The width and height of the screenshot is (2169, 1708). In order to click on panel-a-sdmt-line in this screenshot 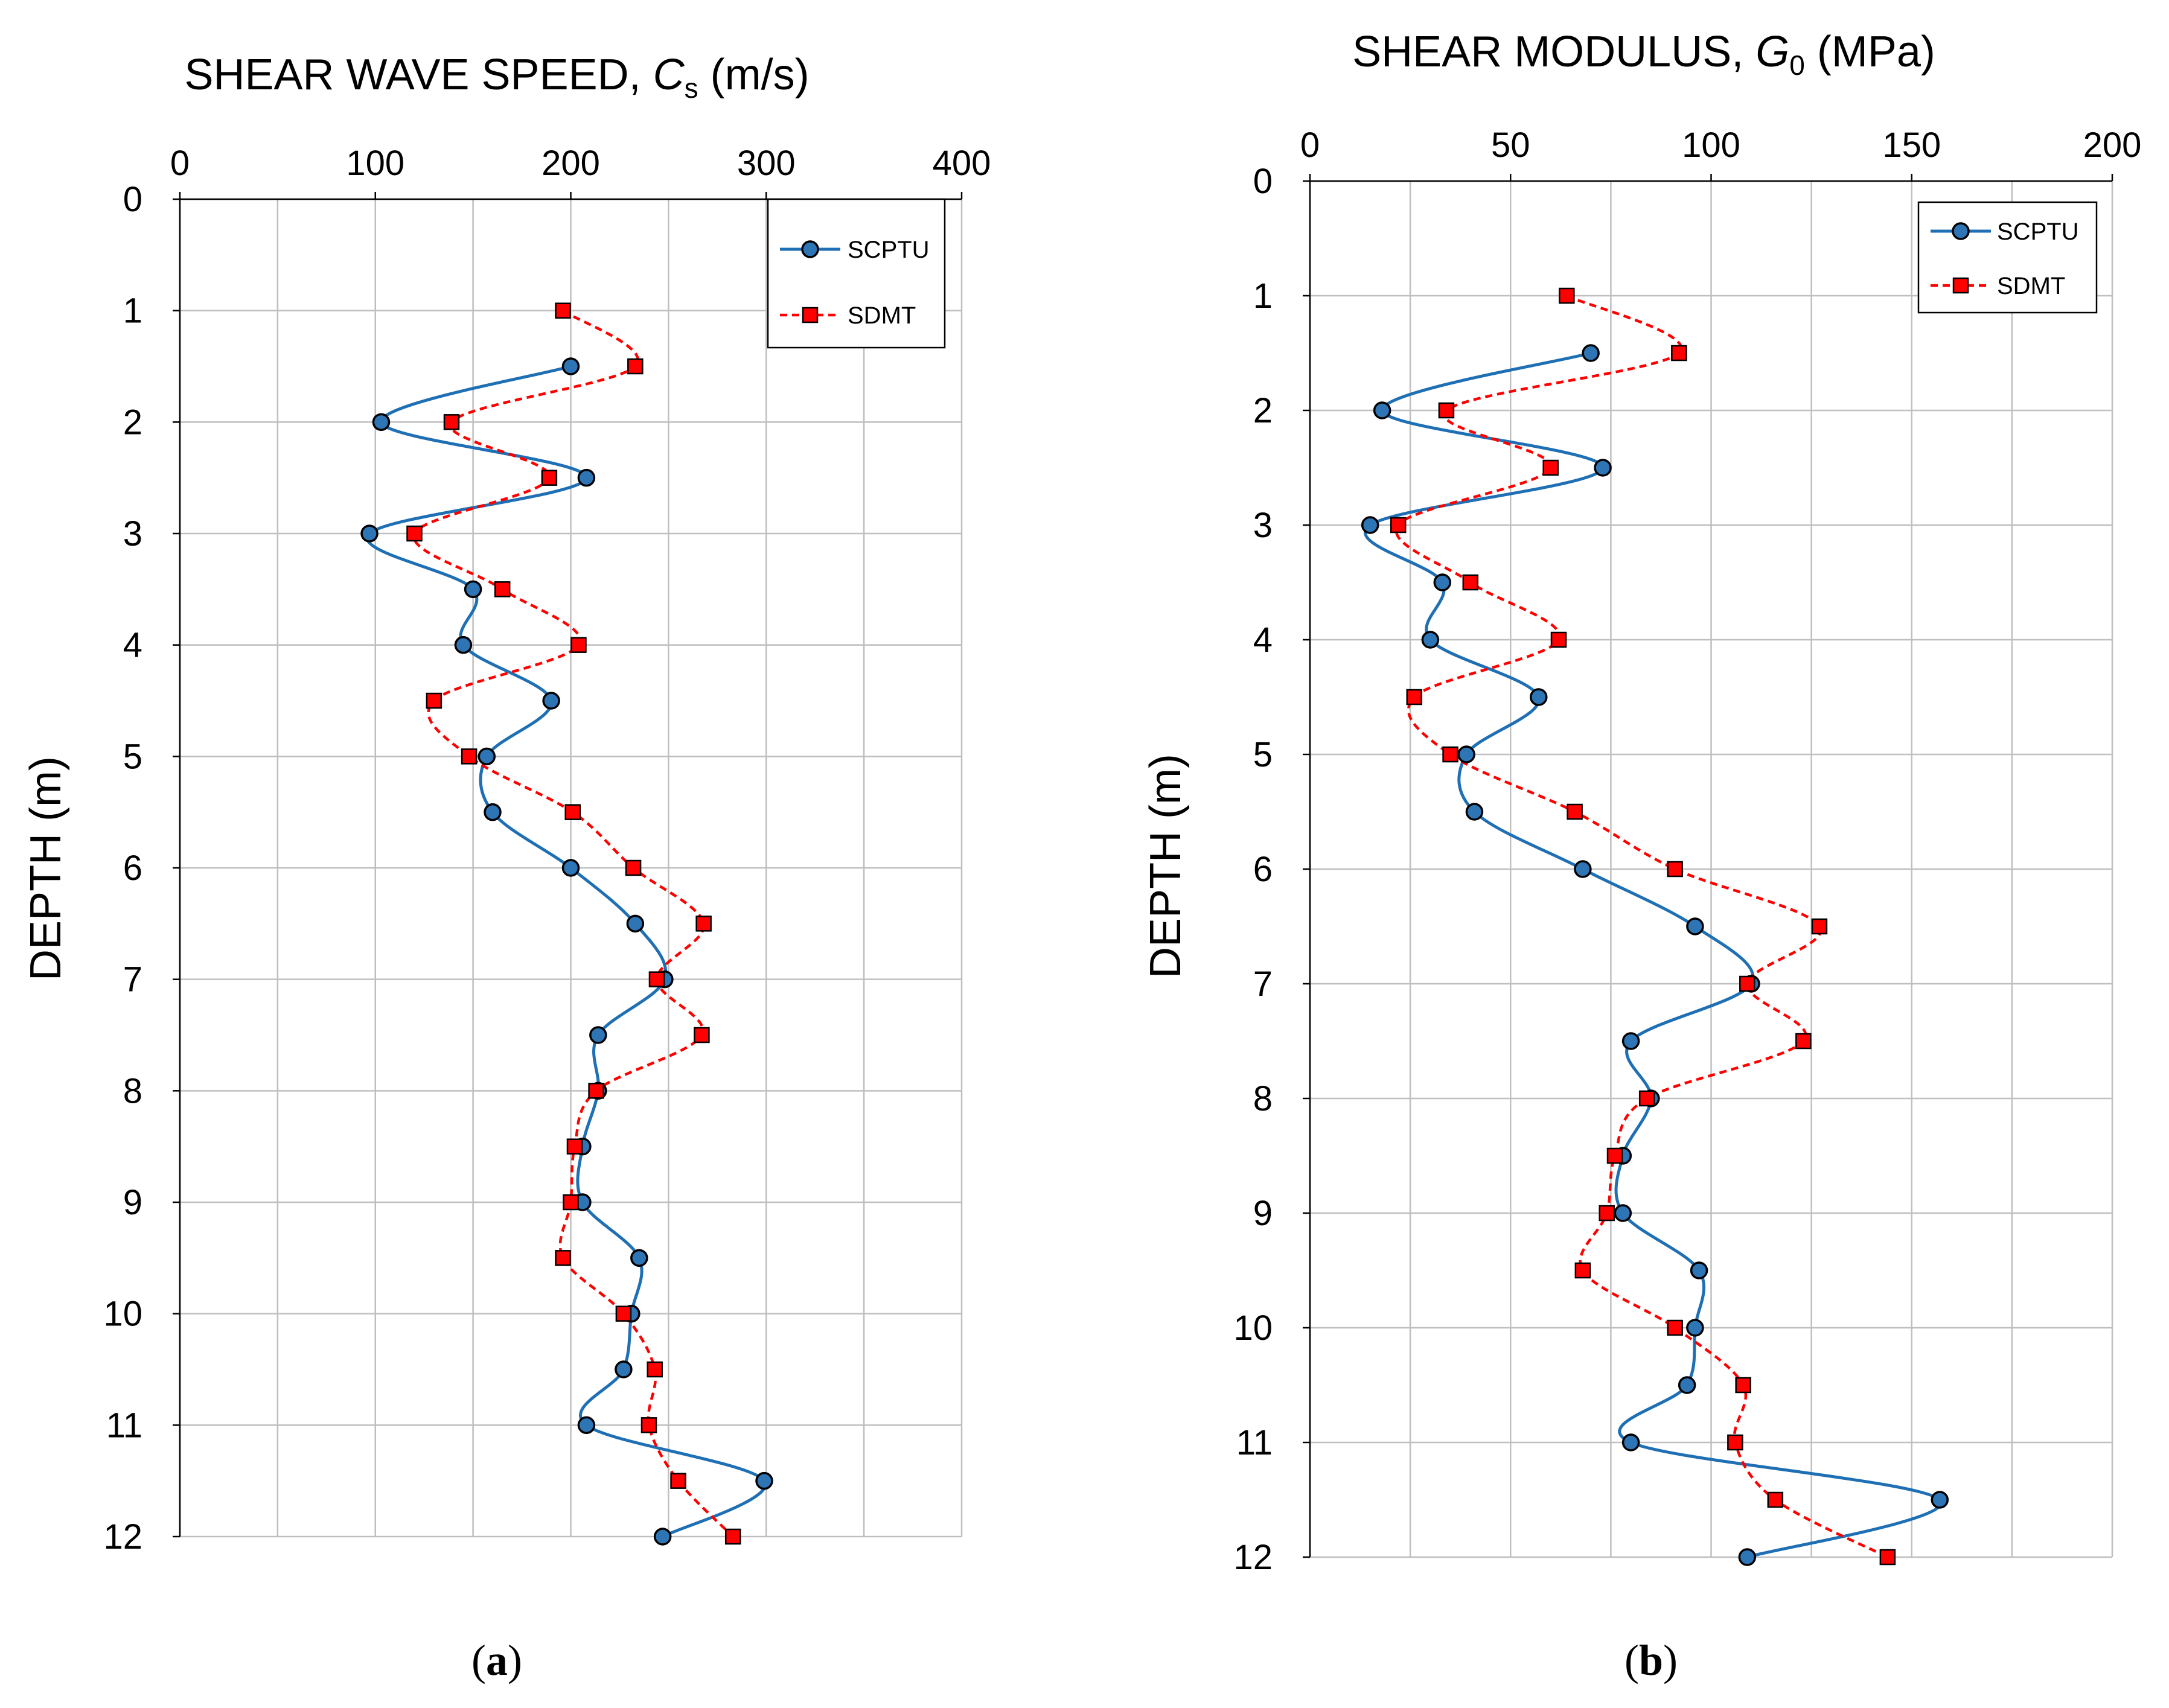, I will do `click(573, 923)`.